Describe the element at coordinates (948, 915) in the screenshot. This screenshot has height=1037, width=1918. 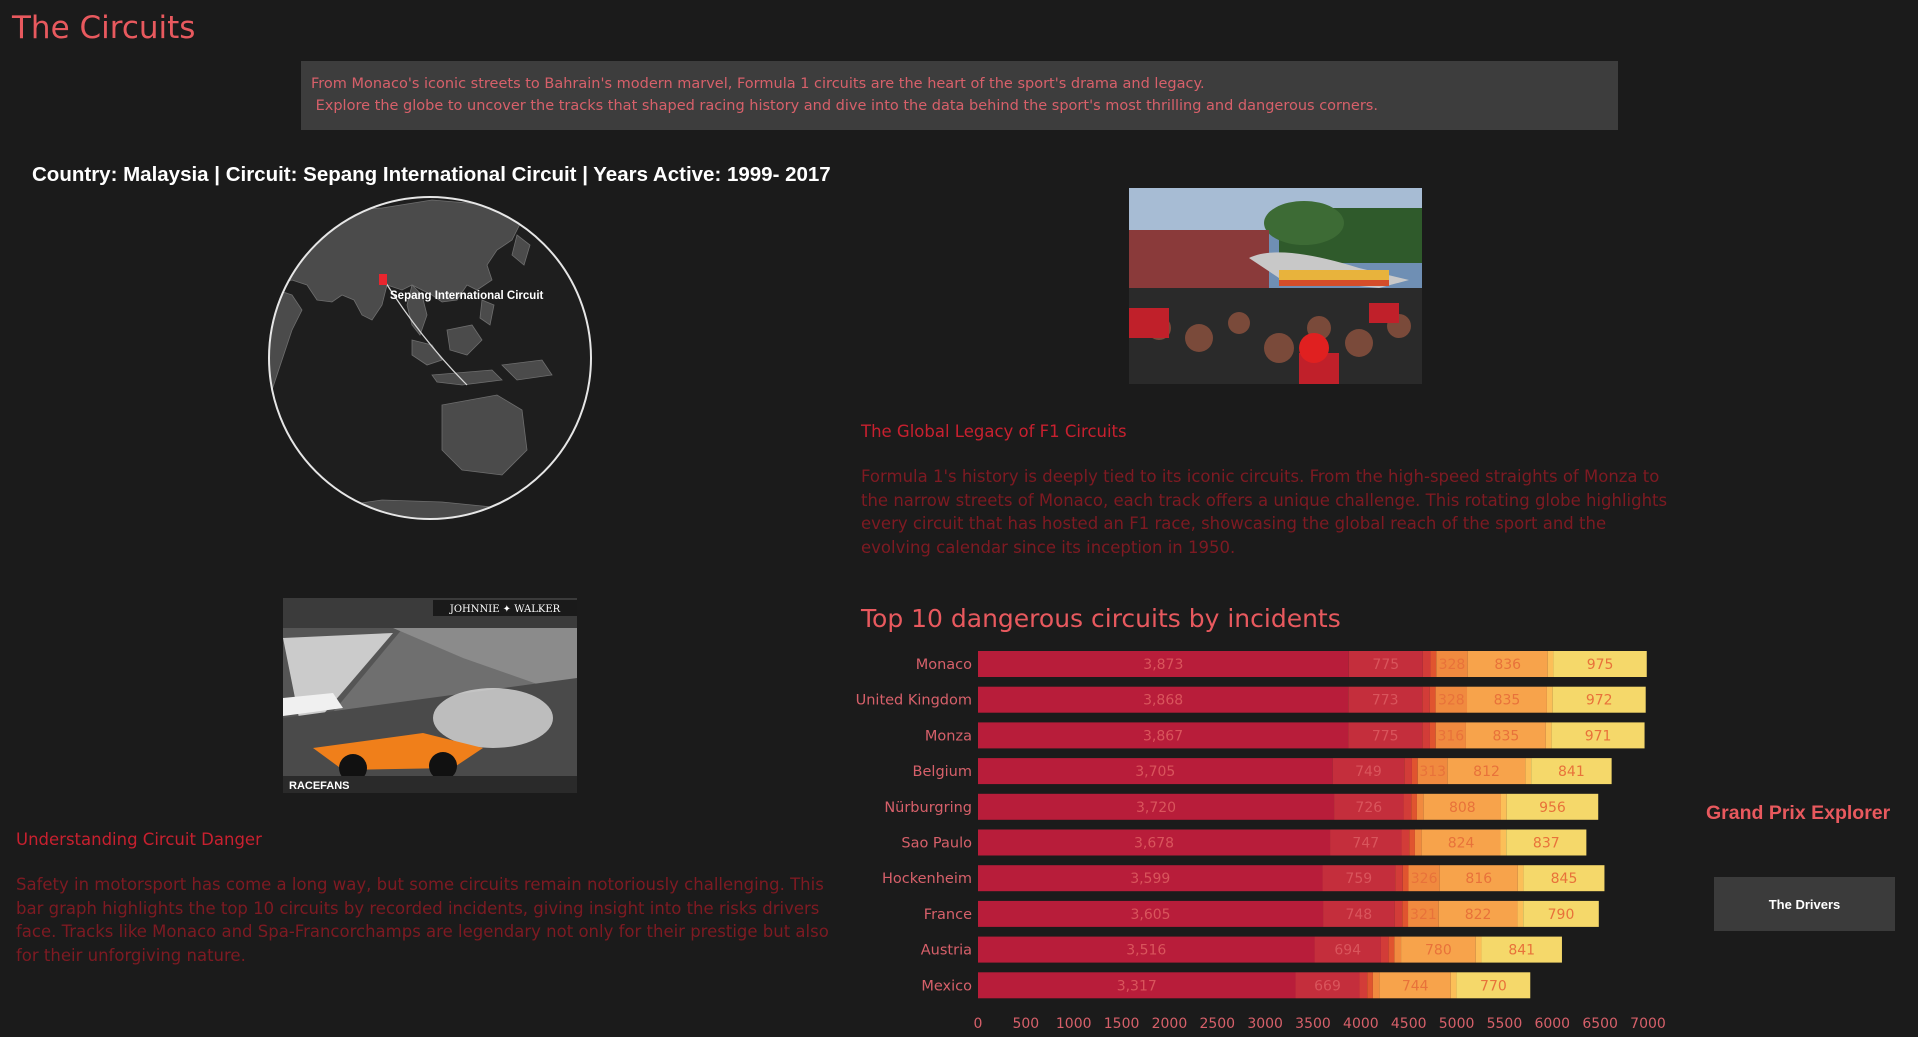
I see `category-label: France` at that location.